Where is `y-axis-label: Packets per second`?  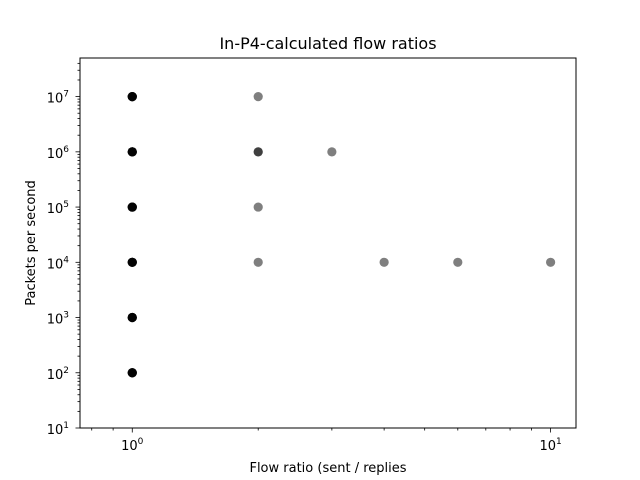
y-axis-label: Packets per second is located at coordinates (31, 243).